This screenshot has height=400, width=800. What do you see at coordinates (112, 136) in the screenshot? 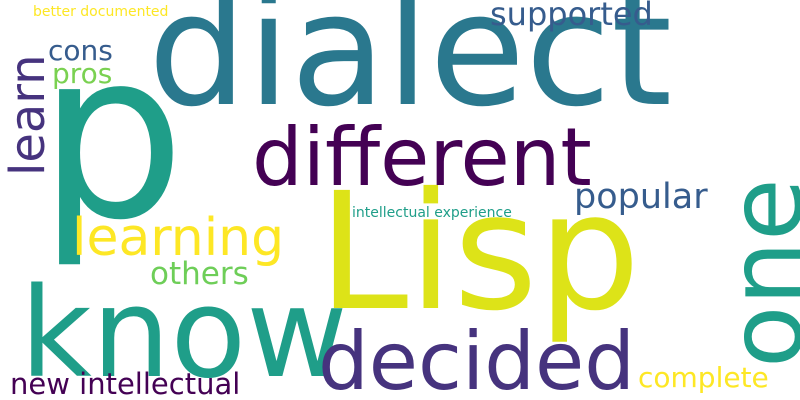
I see `word-p: p` at bounding box center [112, 136].